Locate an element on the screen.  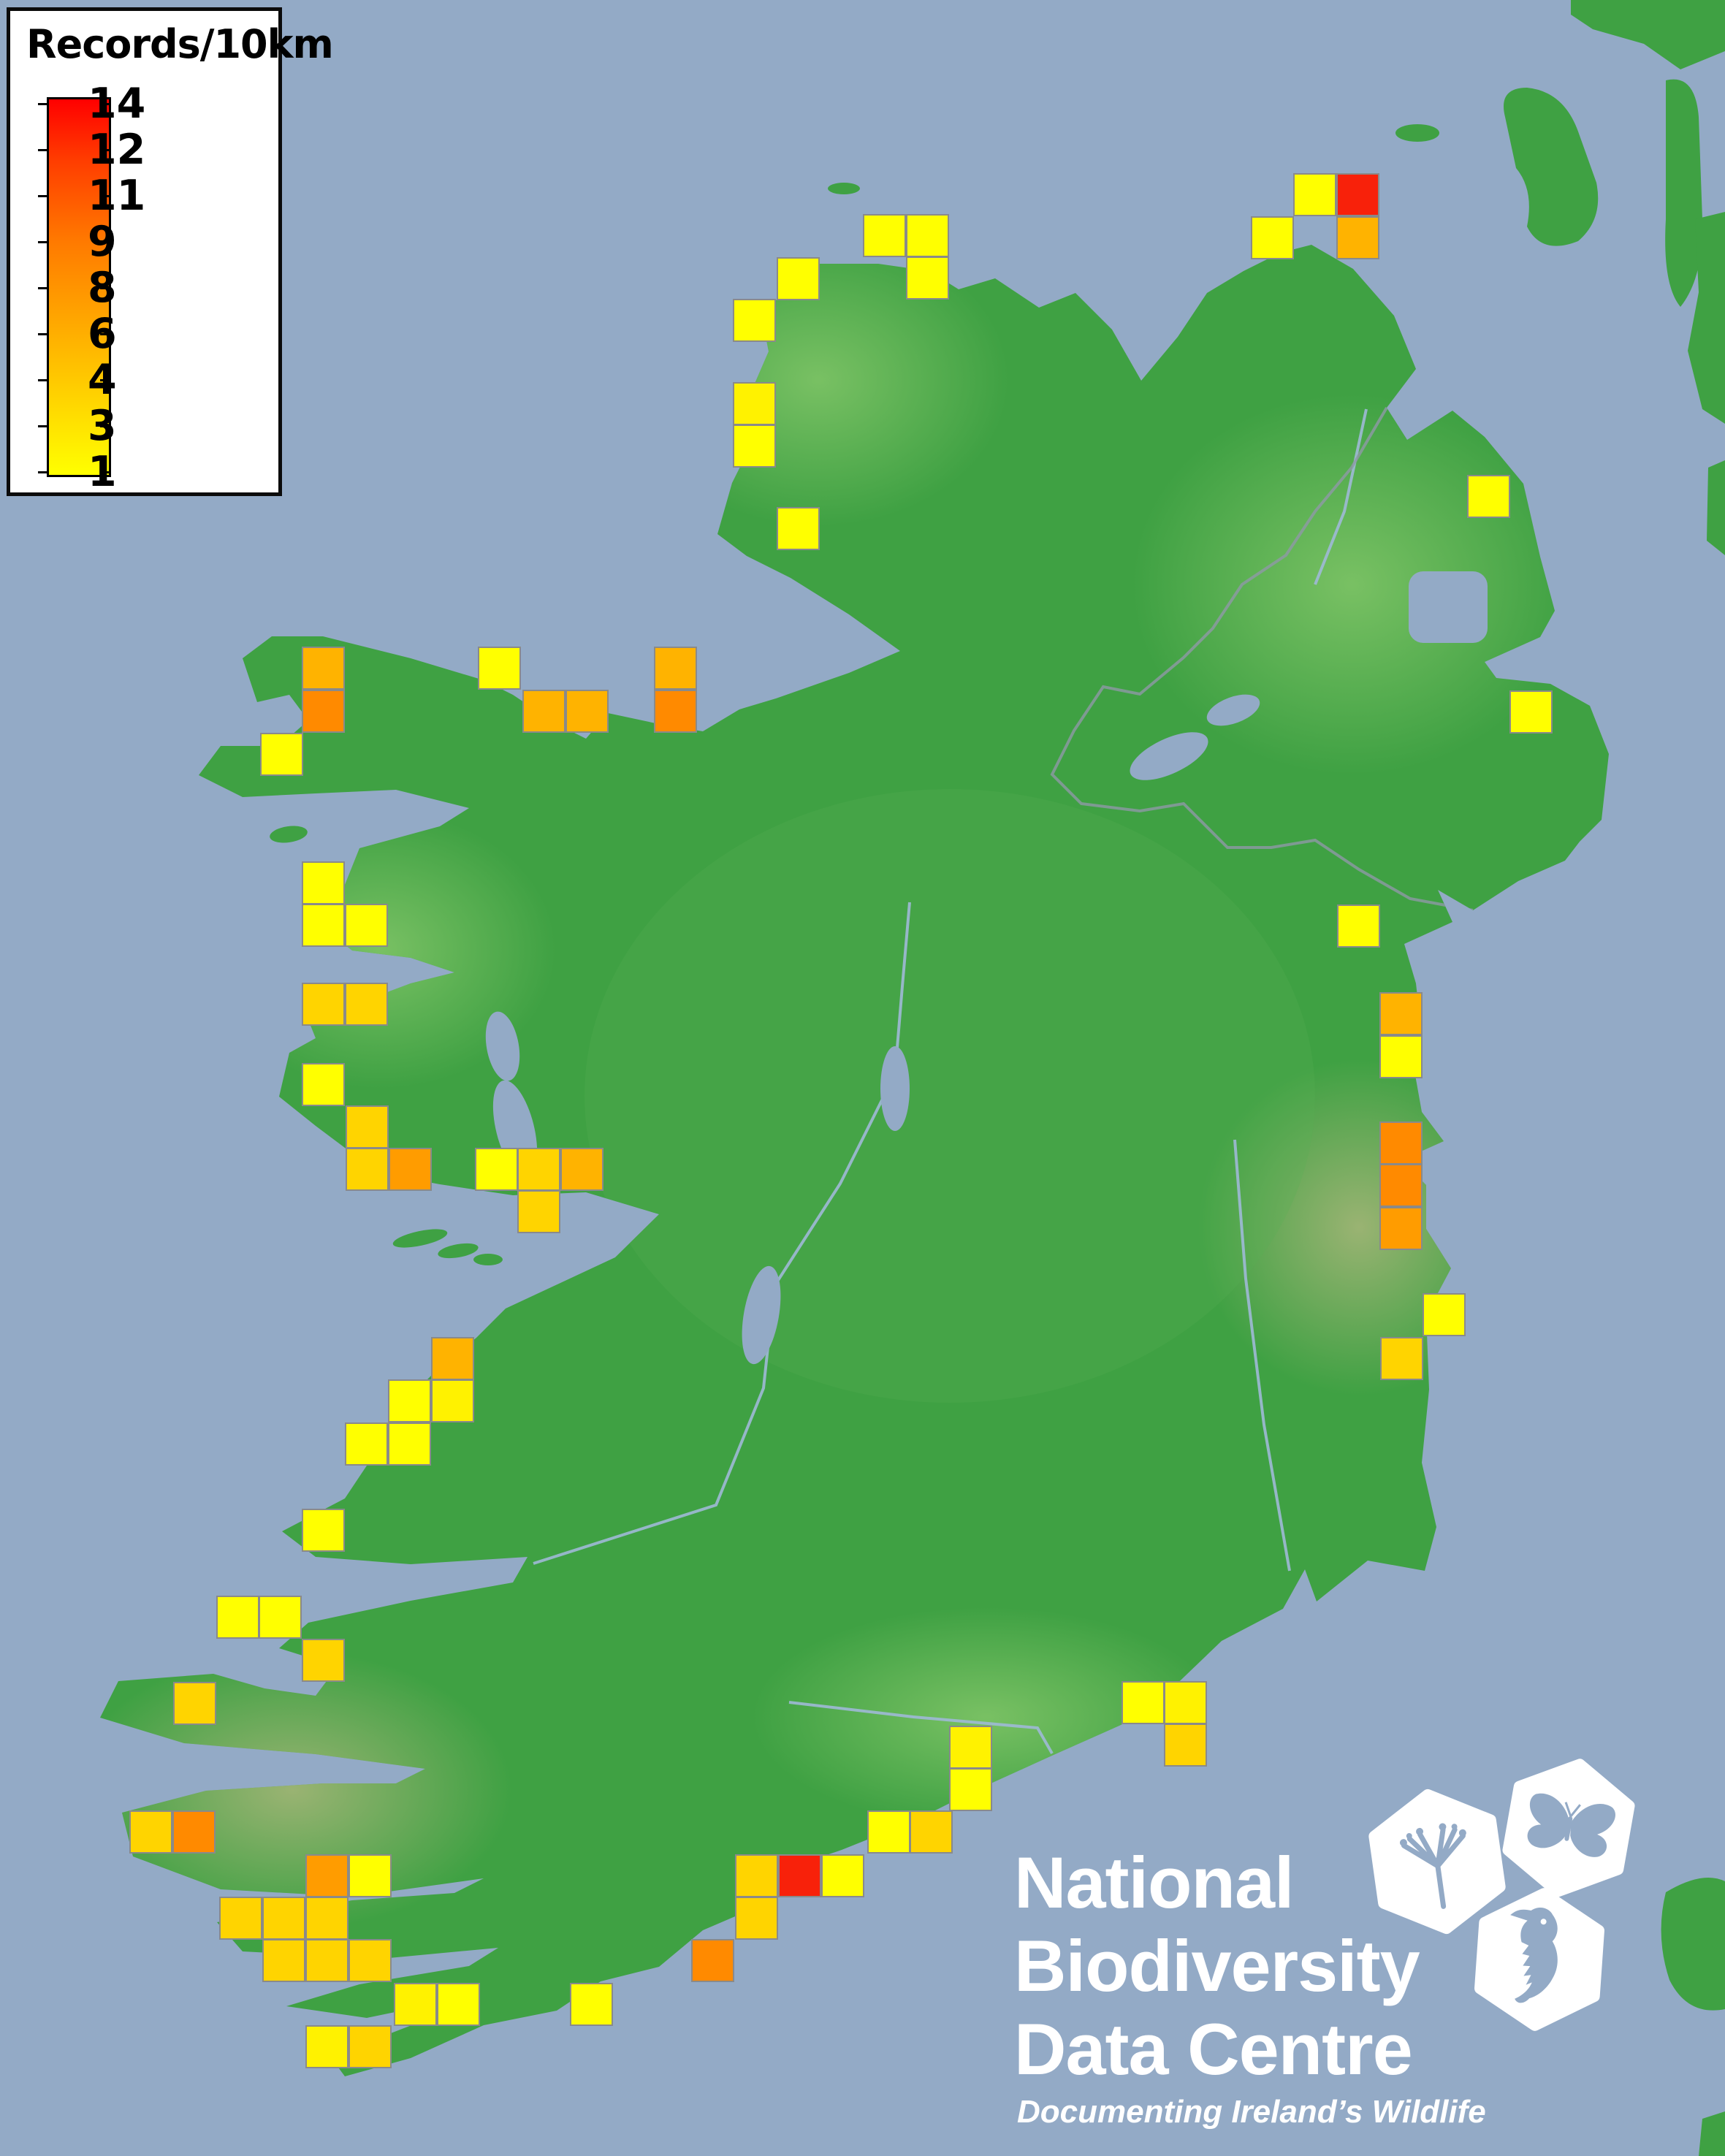
logo-line-3: Data Centre is located at coordinates (1213, 2049).